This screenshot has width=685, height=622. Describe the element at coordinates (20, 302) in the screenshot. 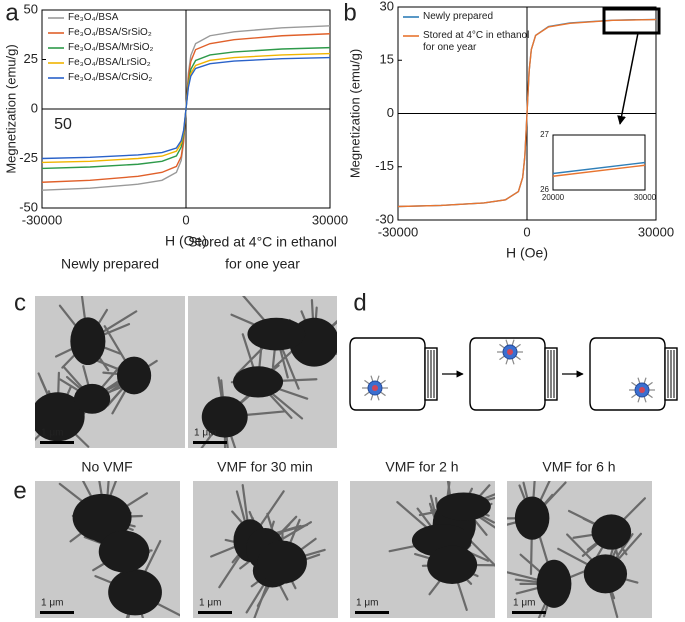

I see `panel-label: c` at that location.